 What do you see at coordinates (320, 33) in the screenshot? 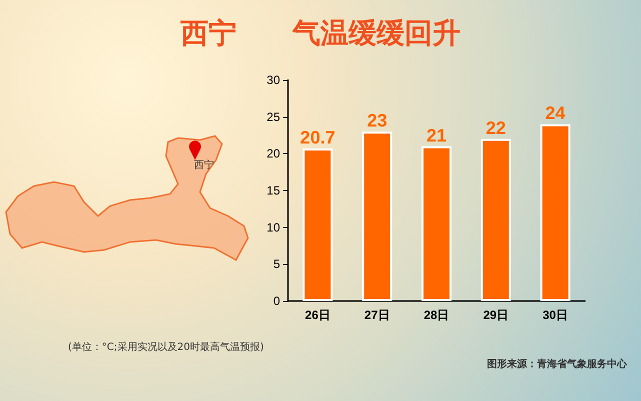
I see `chart-title: 西宁 气温缓缓回升` at bounding box center [320, 33].